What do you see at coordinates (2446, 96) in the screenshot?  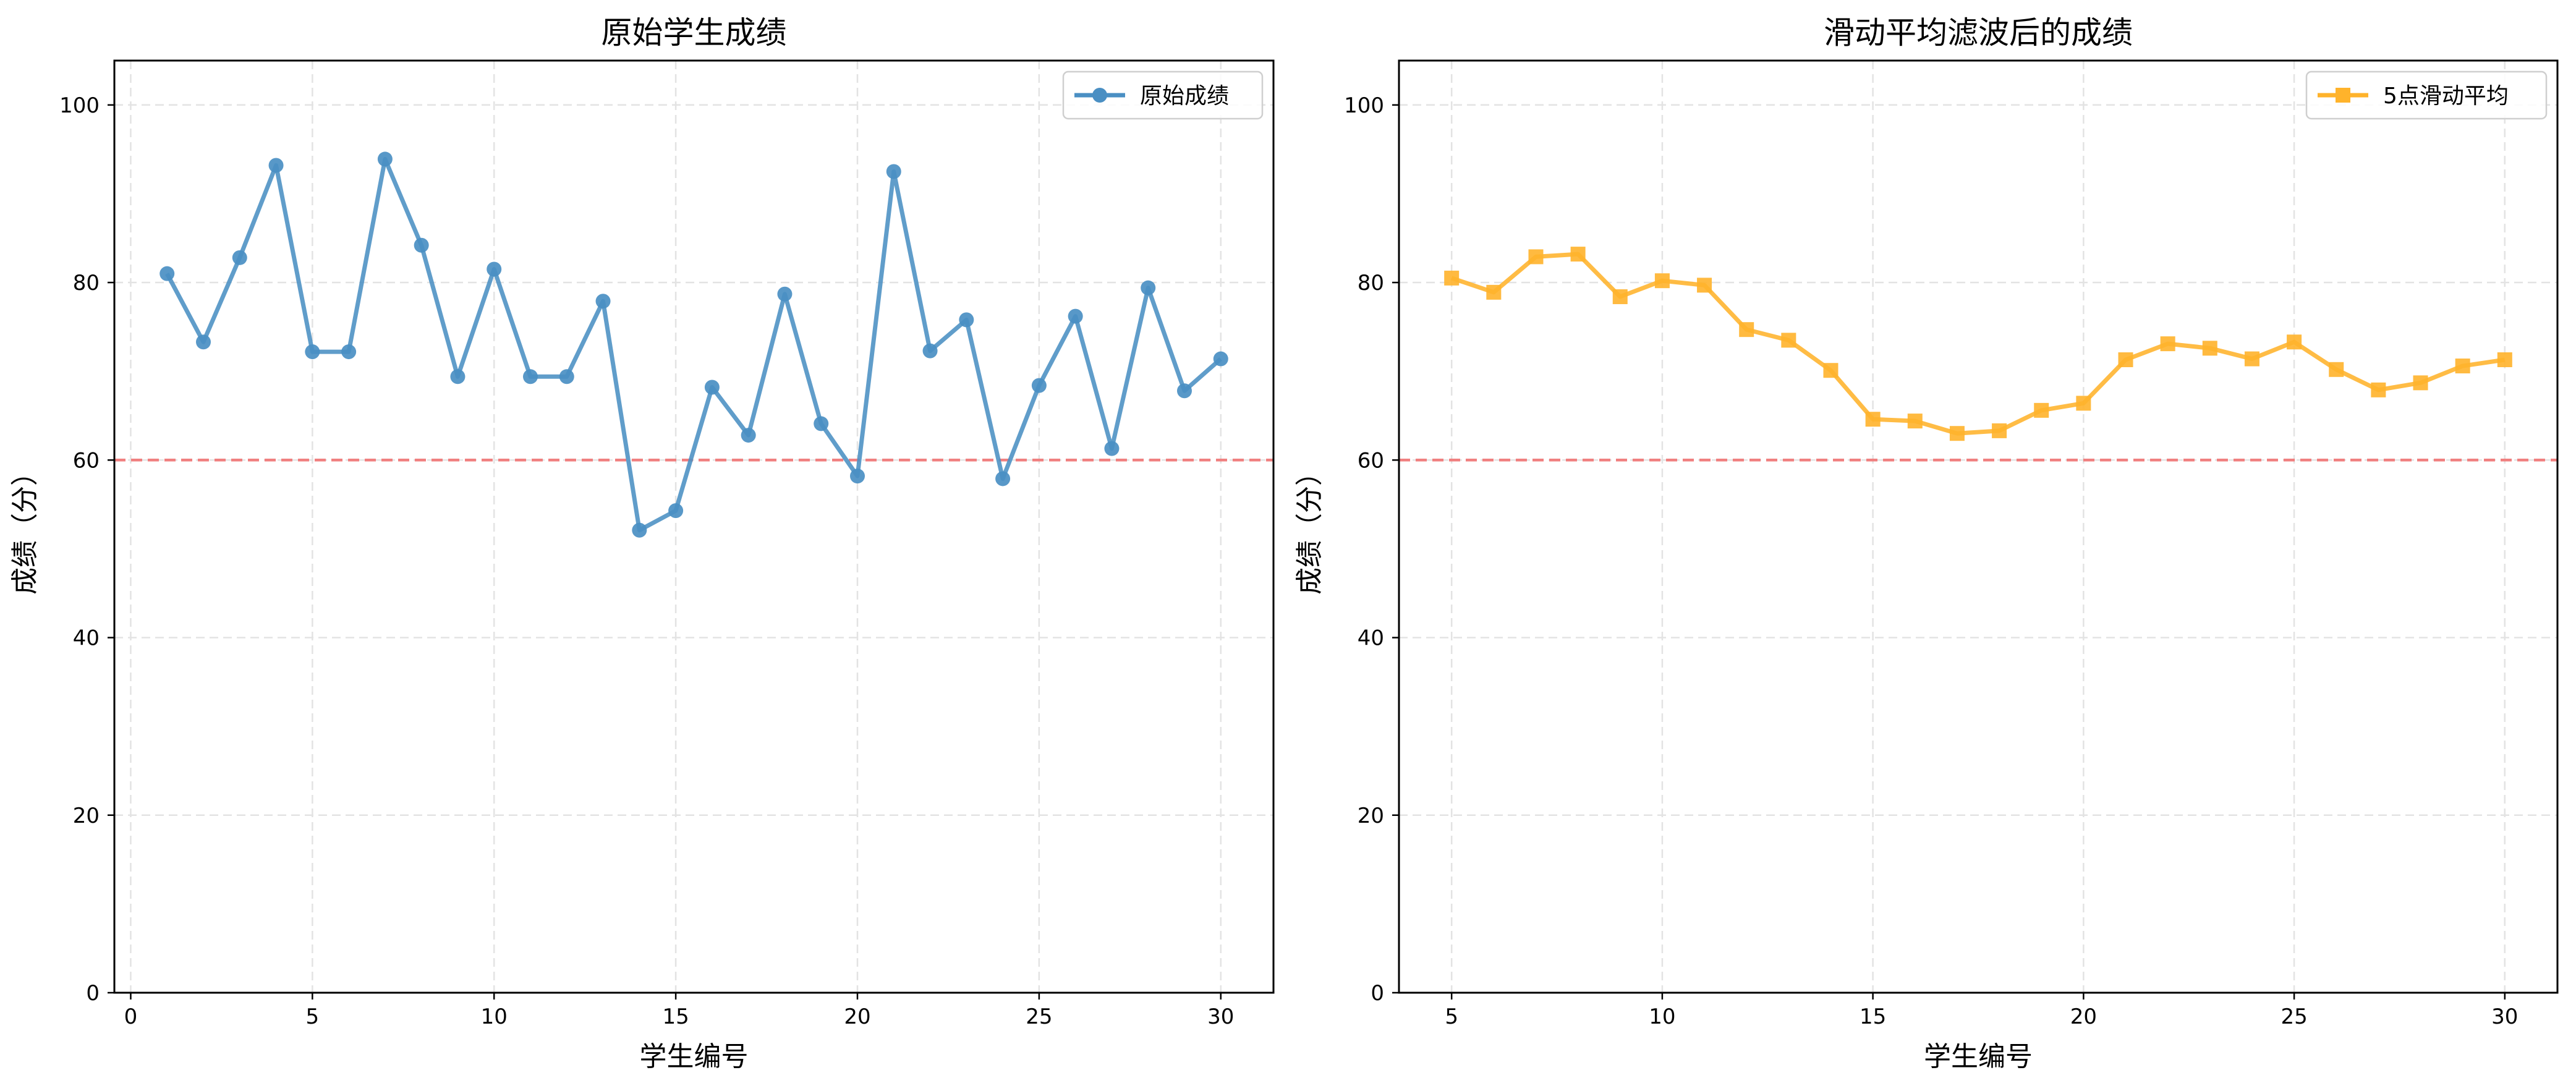 I see `legend-label: 5点滑动平均` at bounding box center [2446, 96].